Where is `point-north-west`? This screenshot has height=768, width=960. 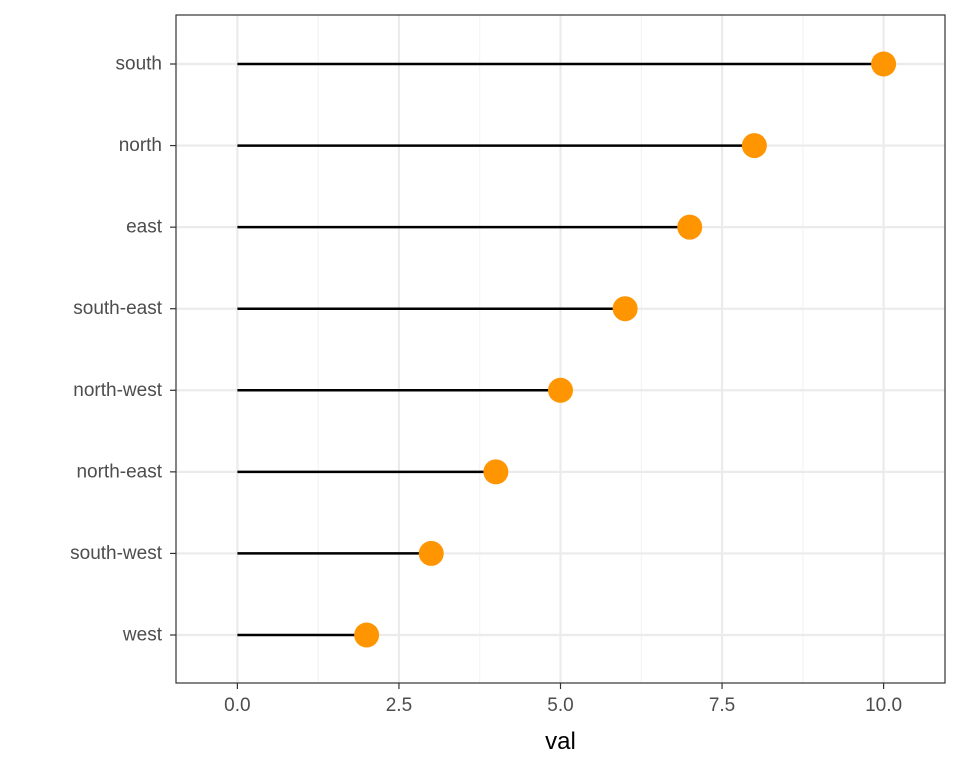 point-north-west is located at coordinates (560, 390).